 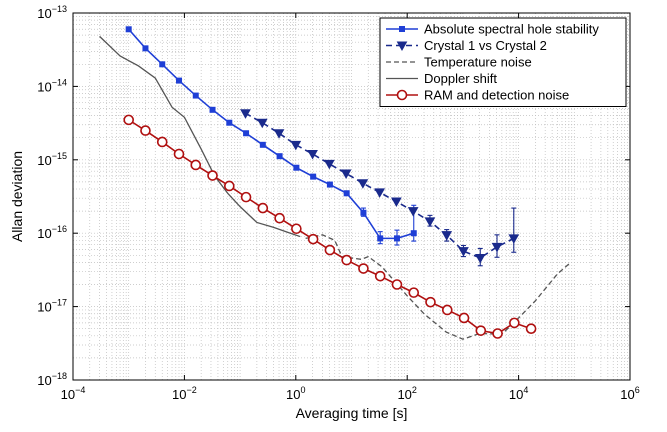 I want to click on x-tick-label: 10⁶, so click(x=629, y=393).